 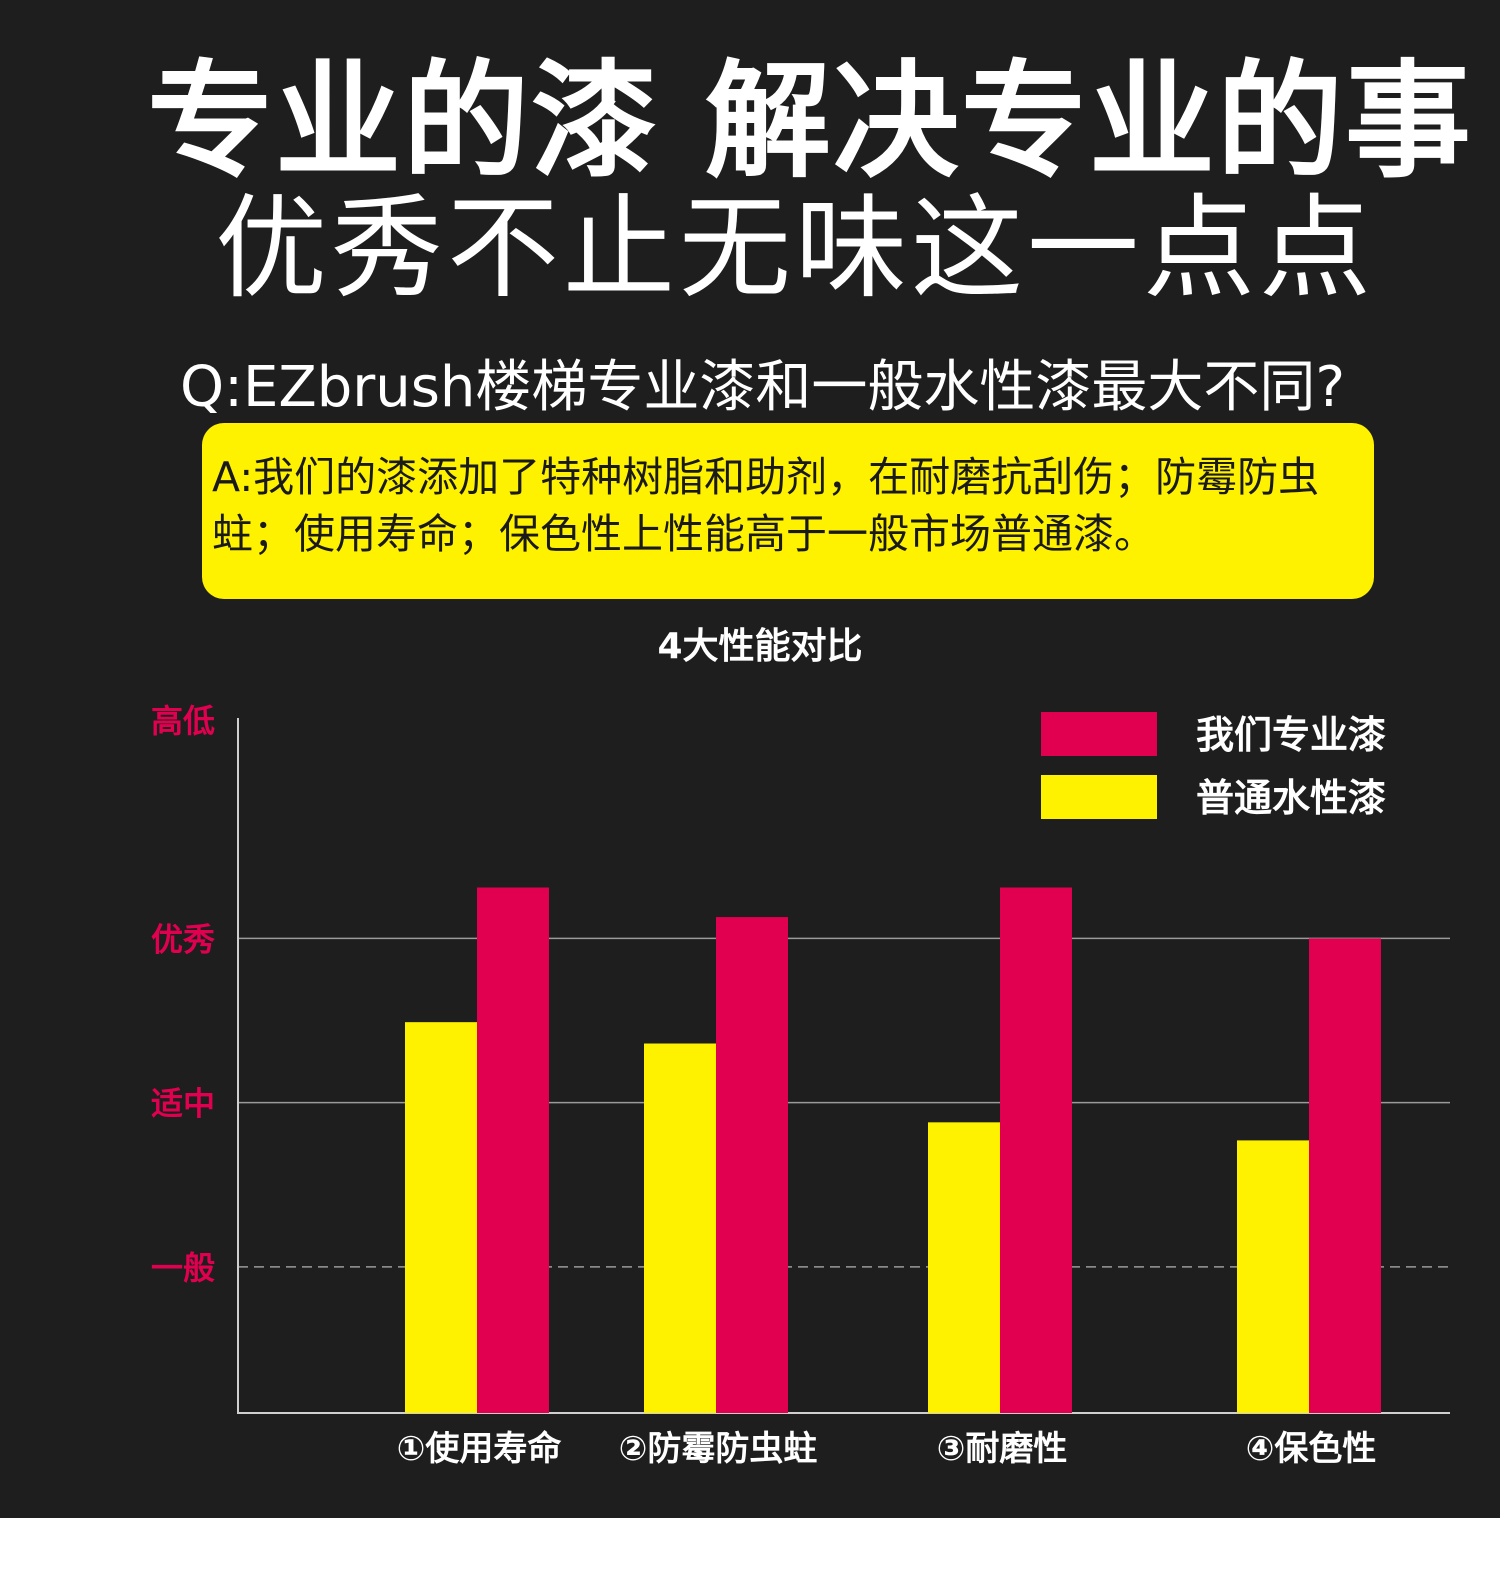 I want to click on question-text: Q:EZbrush楼梯专业漆和一般水性漆最大不同?, so click(x=763, y=387).